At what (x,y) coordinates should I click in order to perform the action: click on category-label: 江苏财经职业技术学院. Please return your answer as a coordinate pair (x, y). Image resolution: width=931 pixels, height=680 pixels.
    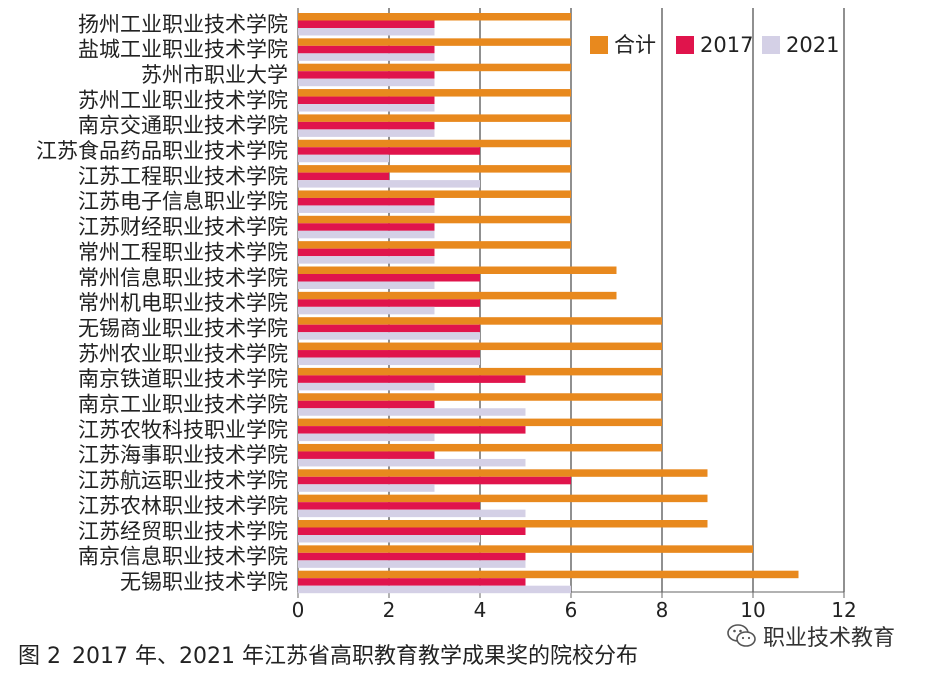
    Looking at the image, I should click on (183, 227).